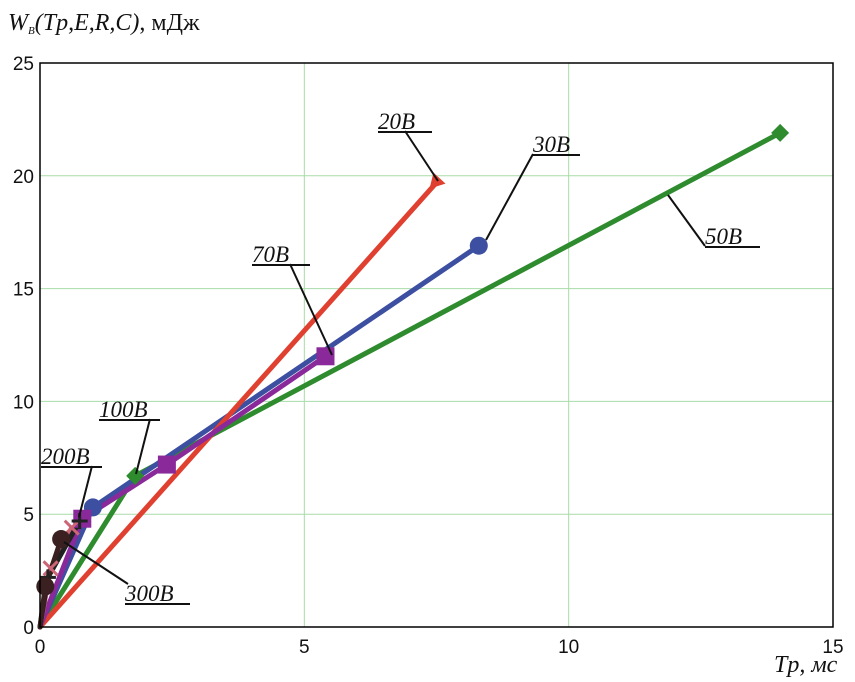 Image resolution: width=855 pixels, height=682 pixels. What do you see at coordinates (18, 23) in the screenshot?
I see `y-axis-symbol: W` at bounding box center [18, 23].